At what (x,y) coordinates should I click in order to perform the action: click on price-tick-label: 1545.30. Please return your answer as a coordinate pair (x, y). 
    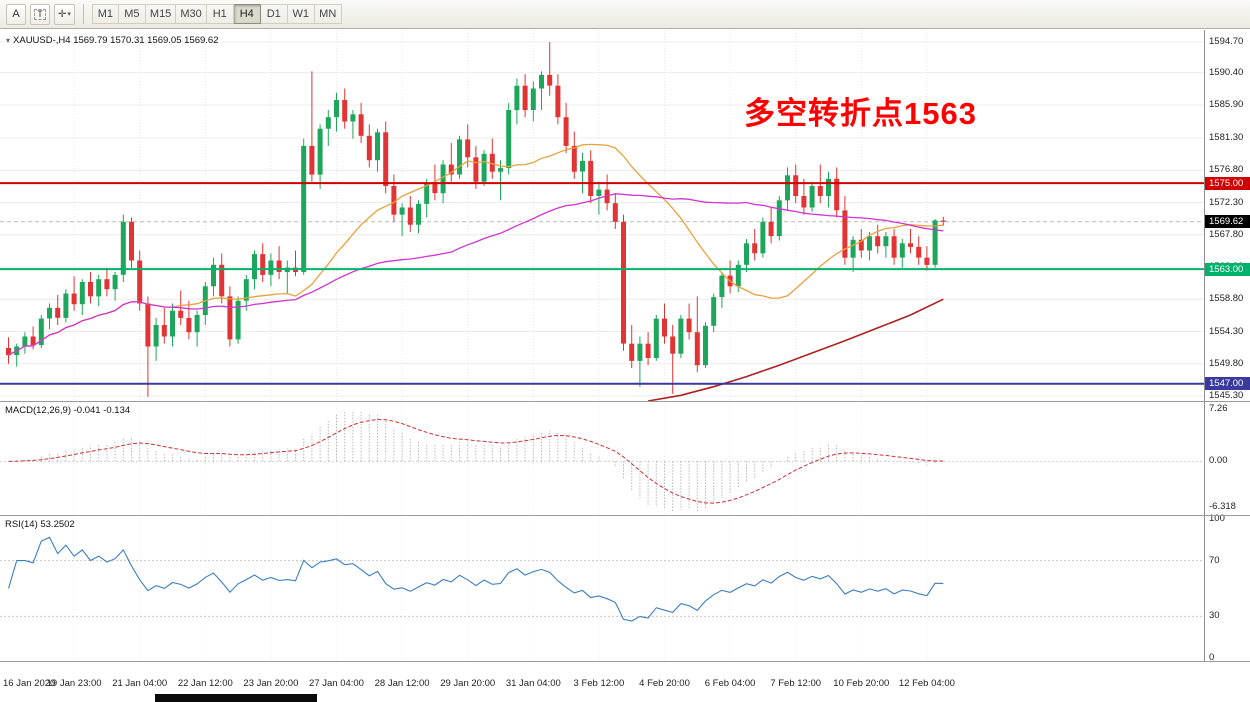
    Looking at the image, I should click on (1226, 395).